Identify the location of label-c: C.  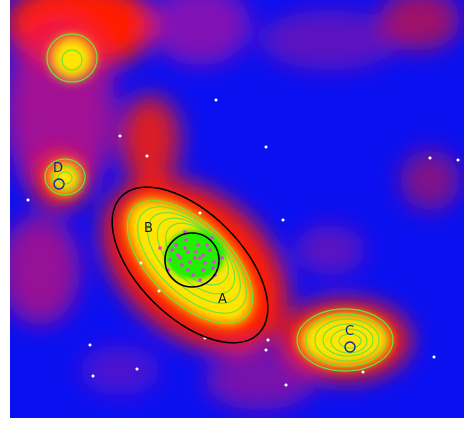
(349, 331).